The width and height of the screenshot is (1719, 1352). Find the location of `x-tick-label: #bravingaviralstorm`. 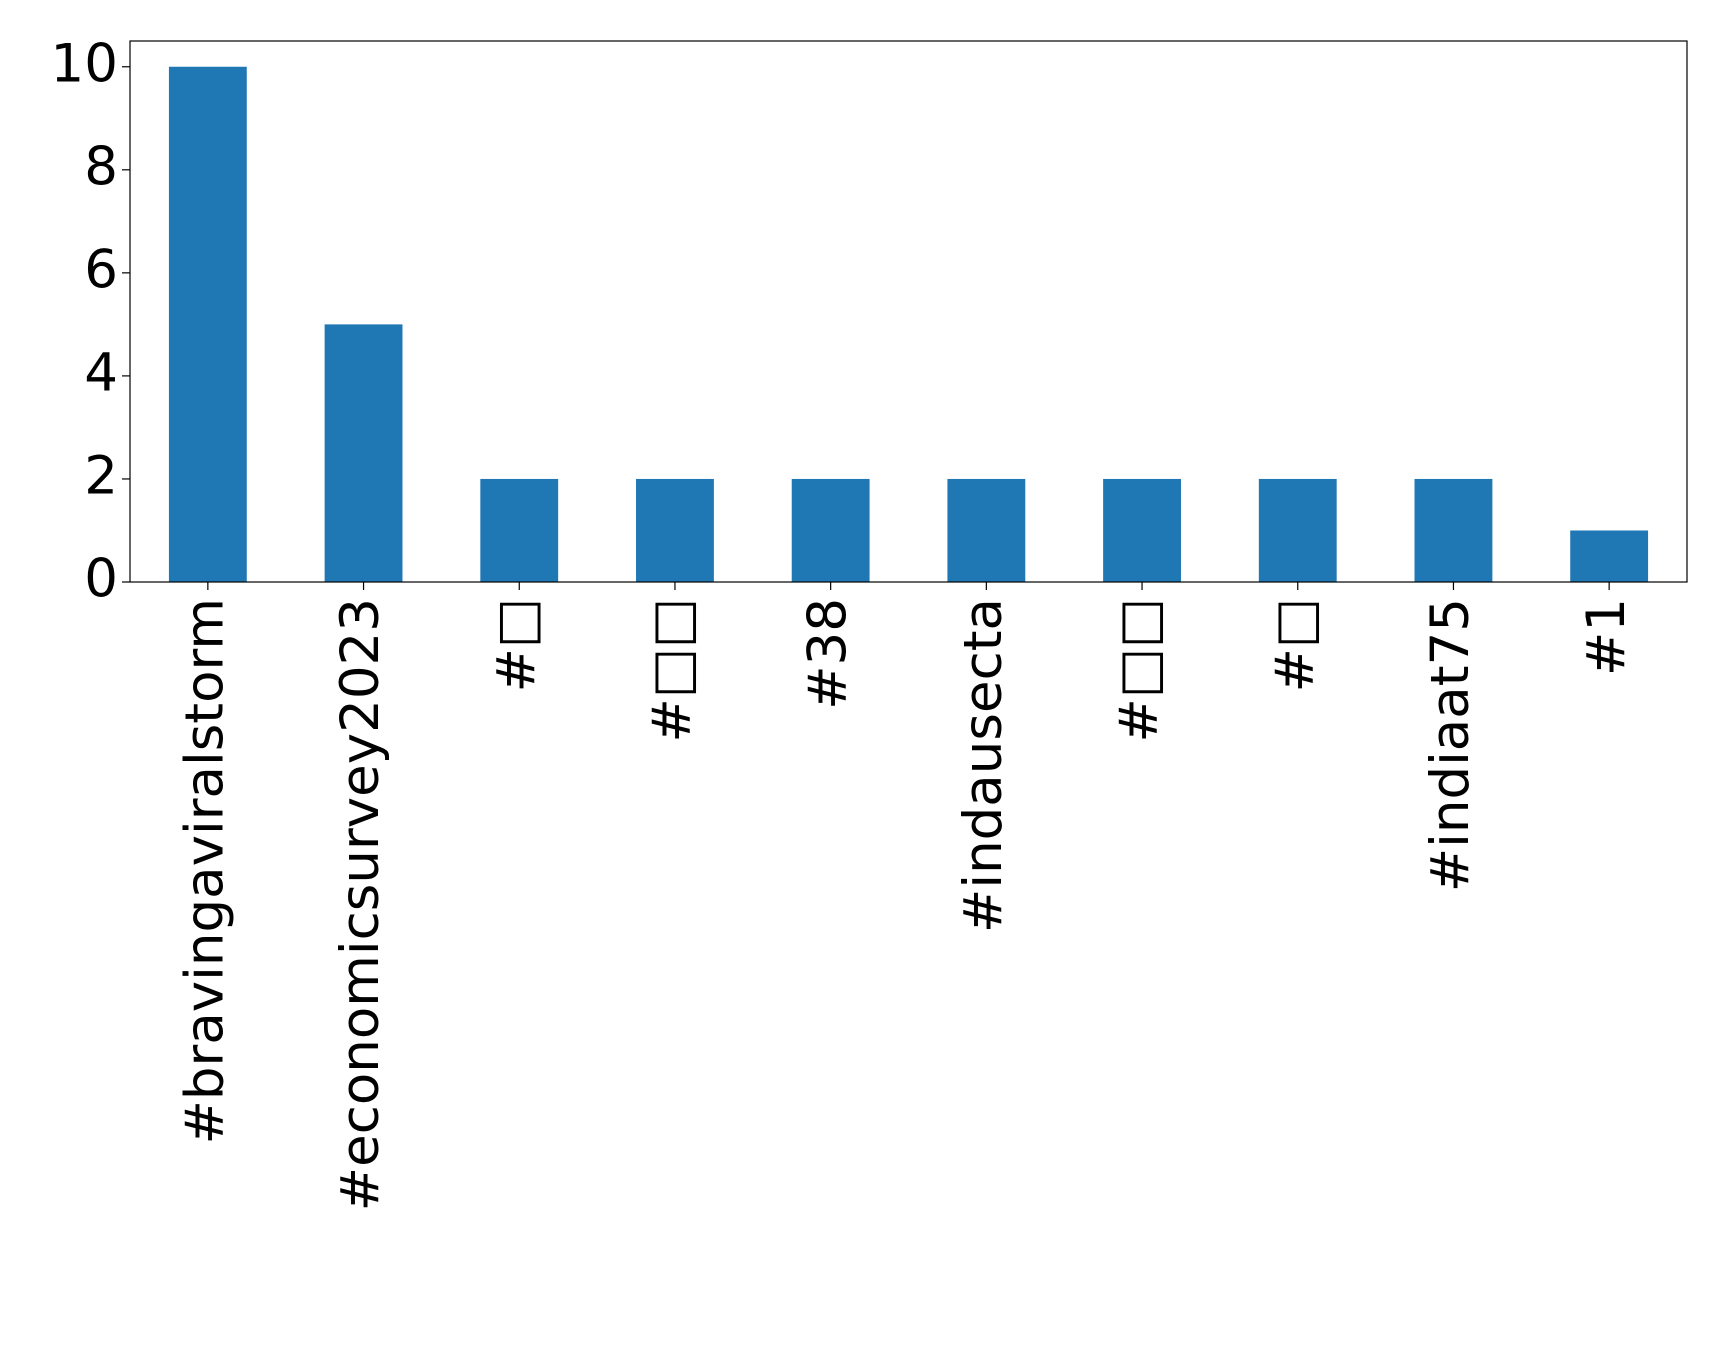

x-tick-label: #bravingaviralstorm is located at coordinates (204, 871).